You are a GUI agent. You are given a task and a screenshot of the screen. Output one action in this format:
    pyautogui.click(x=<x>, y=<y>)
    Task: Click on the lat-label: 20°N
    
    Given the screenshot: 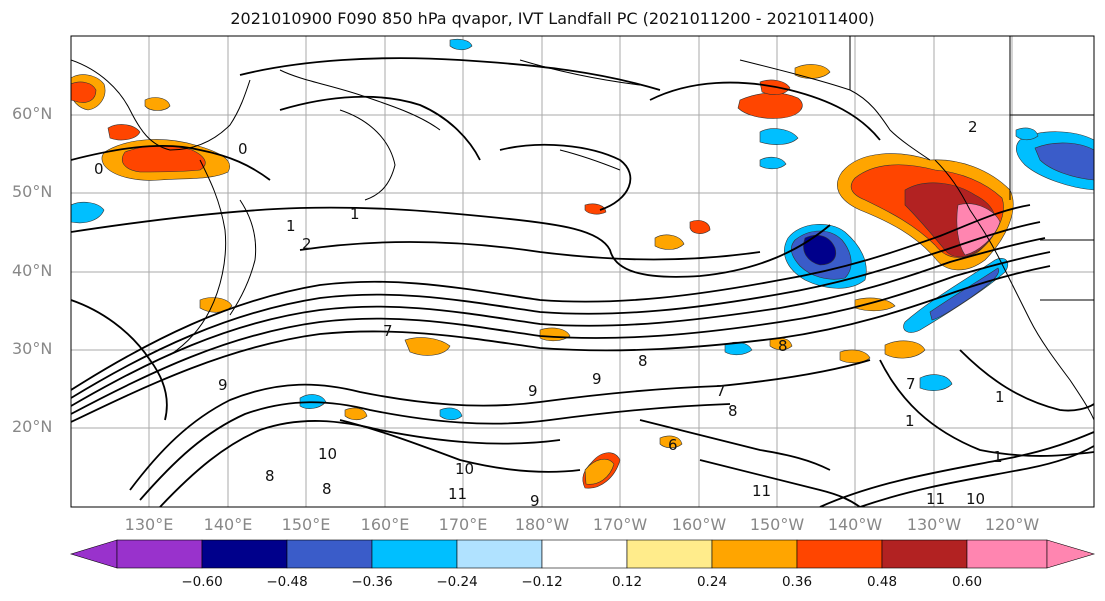 What is the action you would take?
    pyautogui.click(x=32, y=426)
    